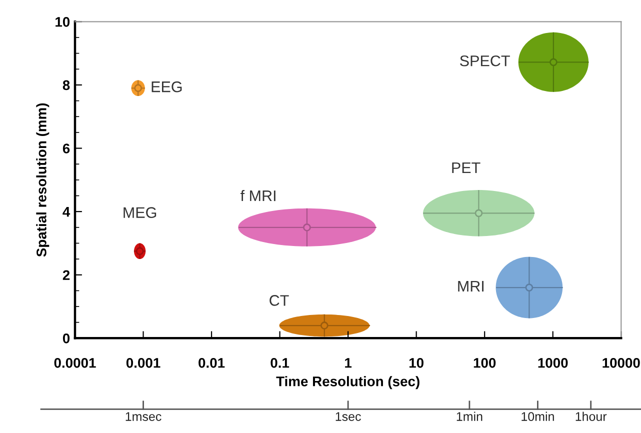  Describe the element at coordinates (469, 416) in the screenshot. I see `ref-line-label: 1min` at that location.